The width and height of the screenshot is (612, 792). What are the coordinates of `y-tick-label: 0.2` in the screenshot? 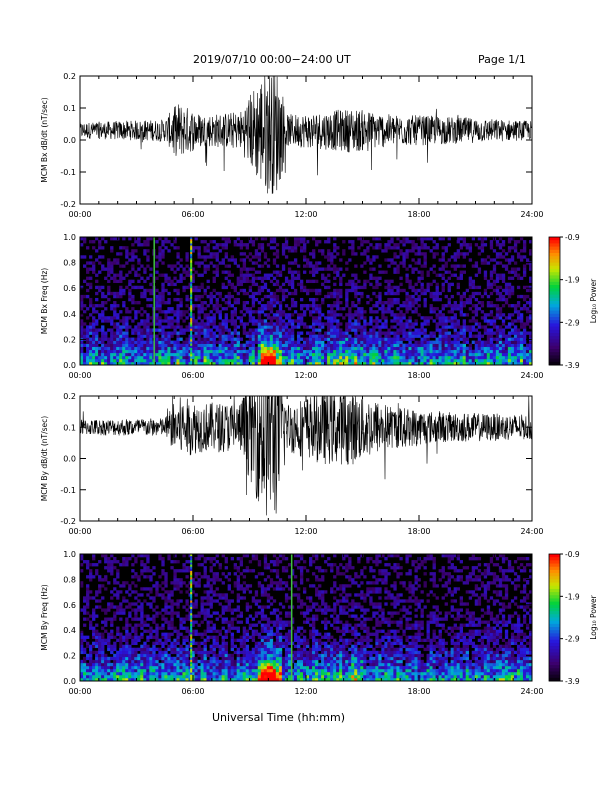 It's located at (69, 76).